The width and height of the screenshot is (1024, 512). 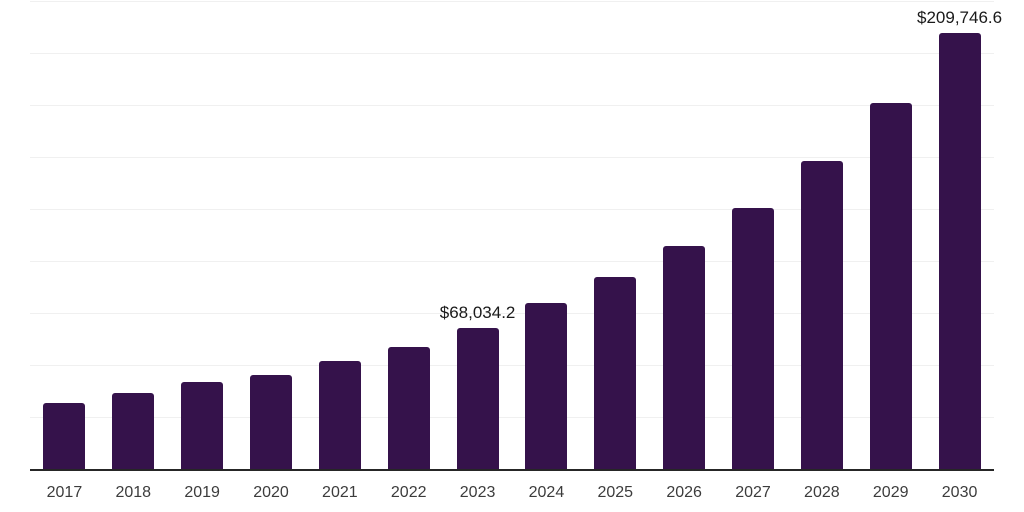 I want to click on x-tick-label-2030: 2030, so click(x=959, y=492).